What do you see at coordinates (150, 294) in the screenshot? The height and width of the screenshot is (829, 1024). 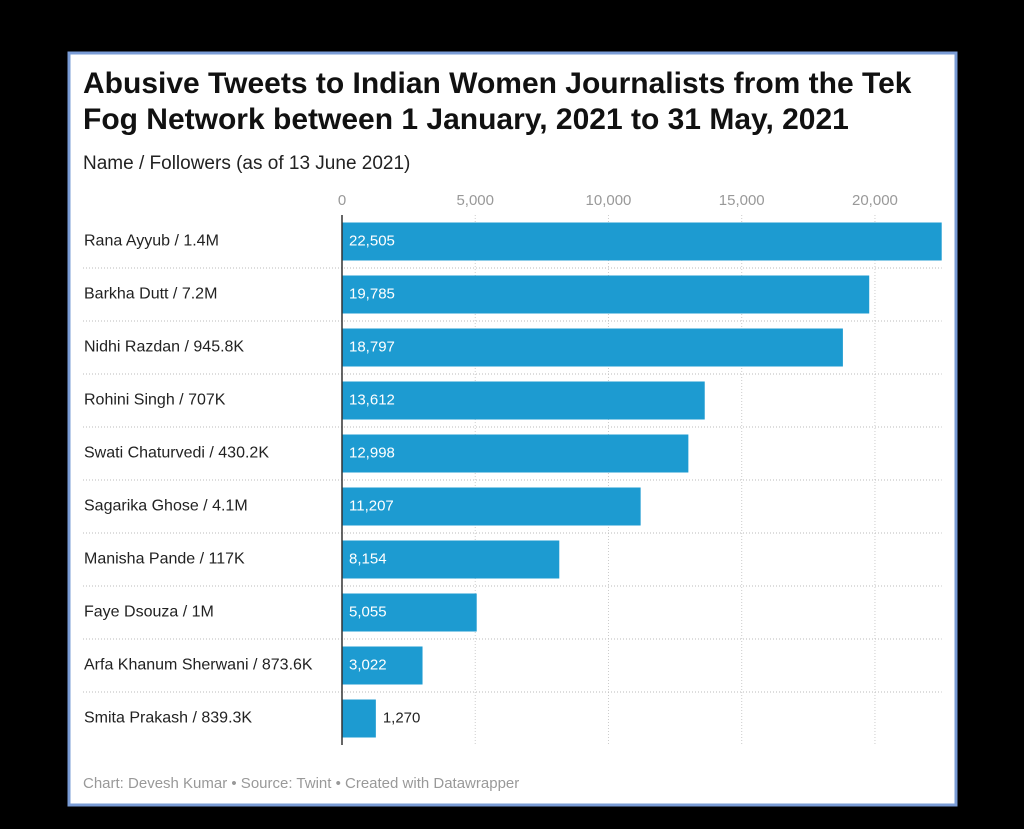 I see `category-label: Barkha Dutt / 7.2M` at bounding box center [150, 294].